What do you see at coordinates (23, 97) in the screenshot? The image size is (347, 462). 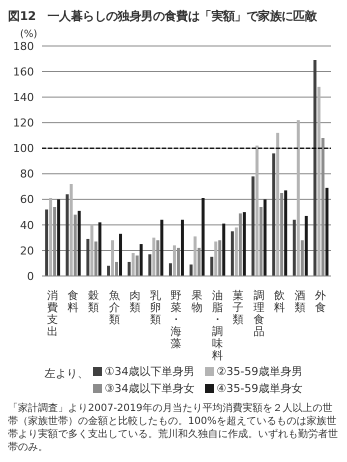 I see `y-tick-label: 140` at bounding box center [23, 97].